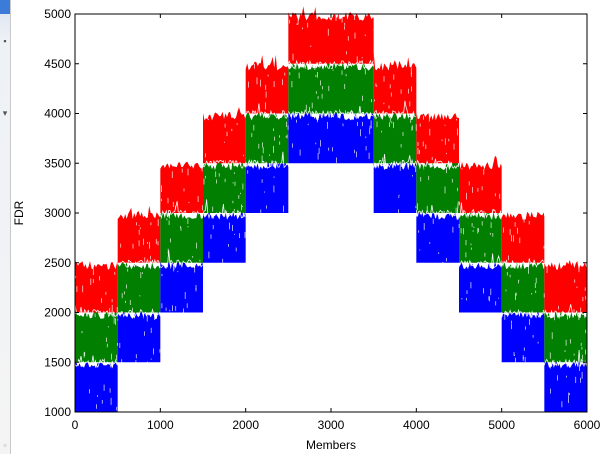 This screenshot has height=454, width=608. Describe the element at coordinates (5, 113) in the screenshot. I see `dropdown-arrow-icon: ▾` at that location.